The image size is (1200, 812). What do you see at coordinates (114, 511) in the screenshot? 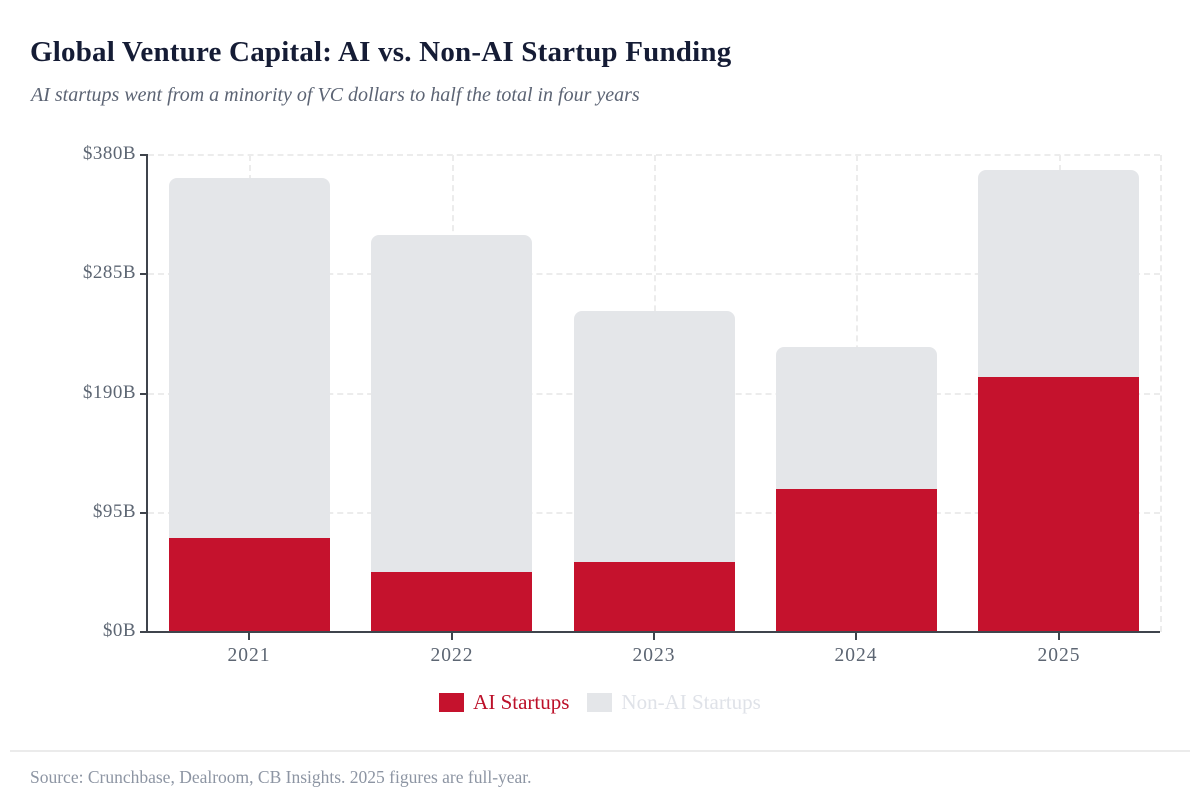
I see `y-tick-label: $95B` at bounding box center [114, 511].